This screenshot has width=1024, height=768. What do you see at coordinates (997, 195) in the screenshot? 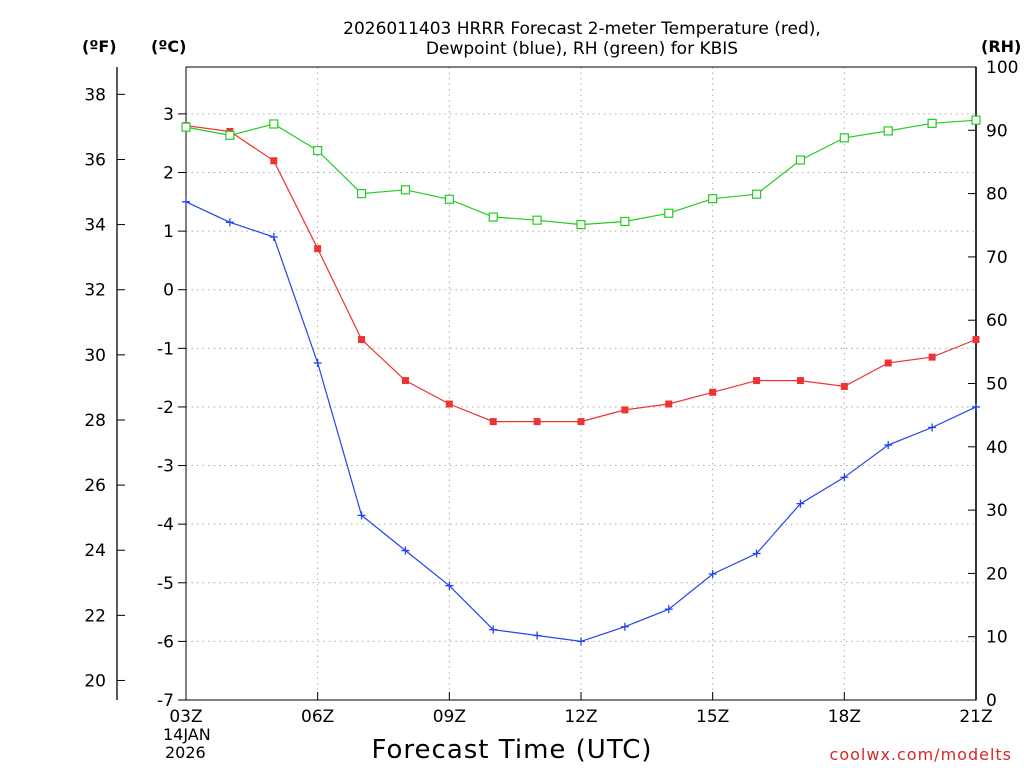
I see `rh-tick-label: 80` at bounding box center [997, 195].